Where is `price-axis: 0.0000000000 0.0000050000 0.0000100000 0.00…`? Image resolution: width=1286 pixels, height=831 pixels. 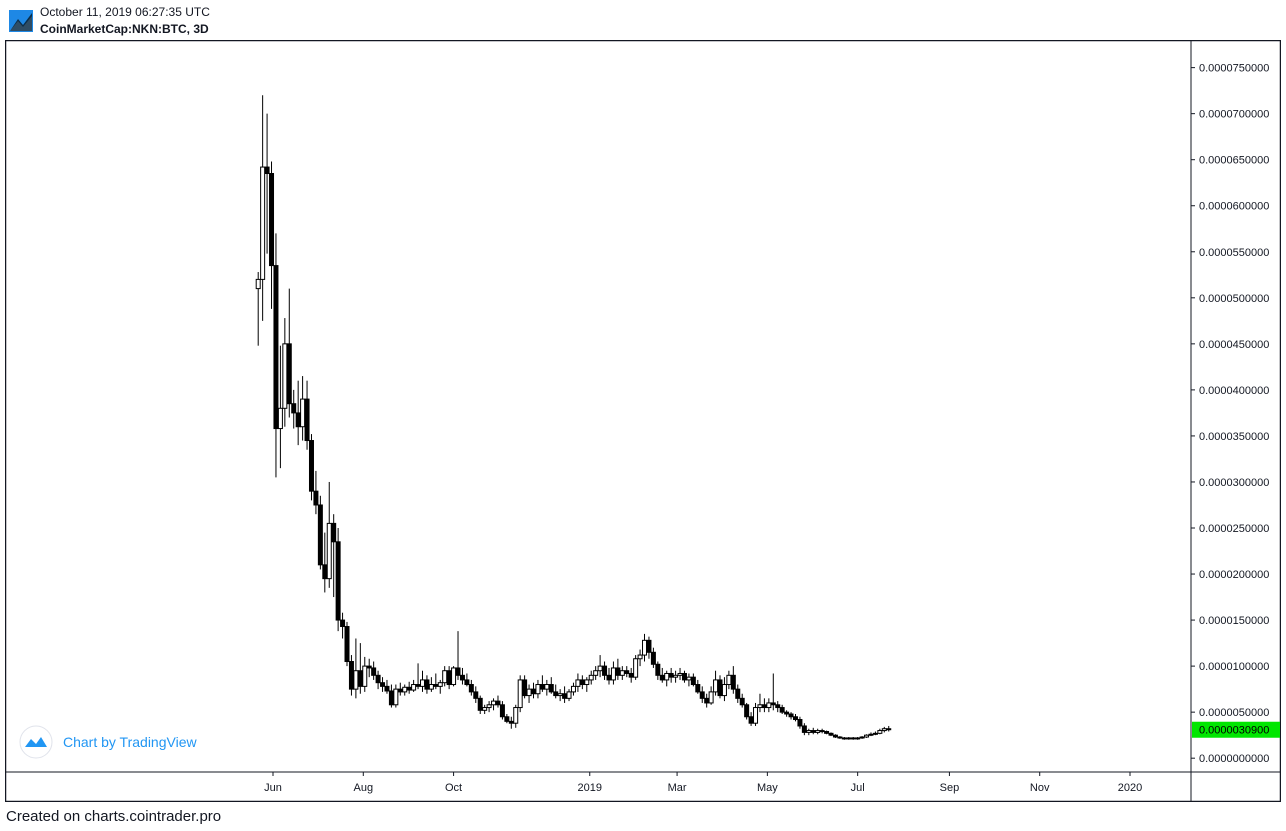
price-axis: 0.0000000000 0.0000050000 0.0000100000 0.00… is located at coordinates (1230, 414).